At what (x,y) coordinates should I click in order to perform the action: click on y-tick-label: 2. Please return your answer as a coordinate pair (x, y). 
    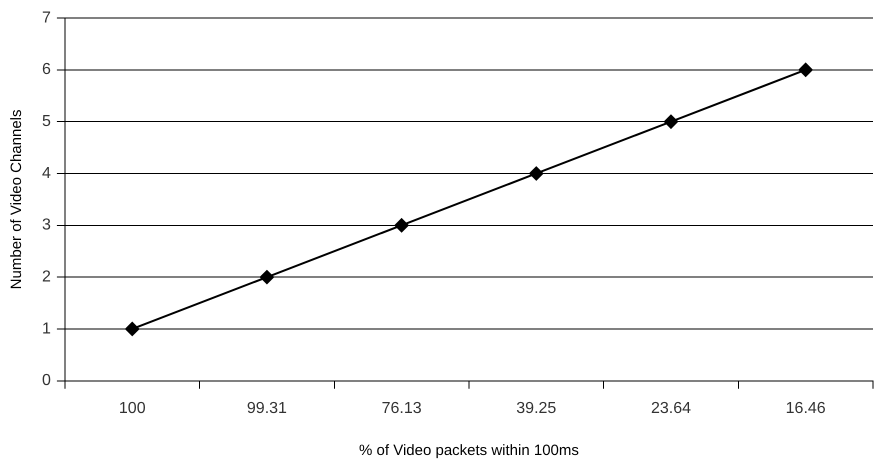
    Looking at the image, I should click on (46, 277).